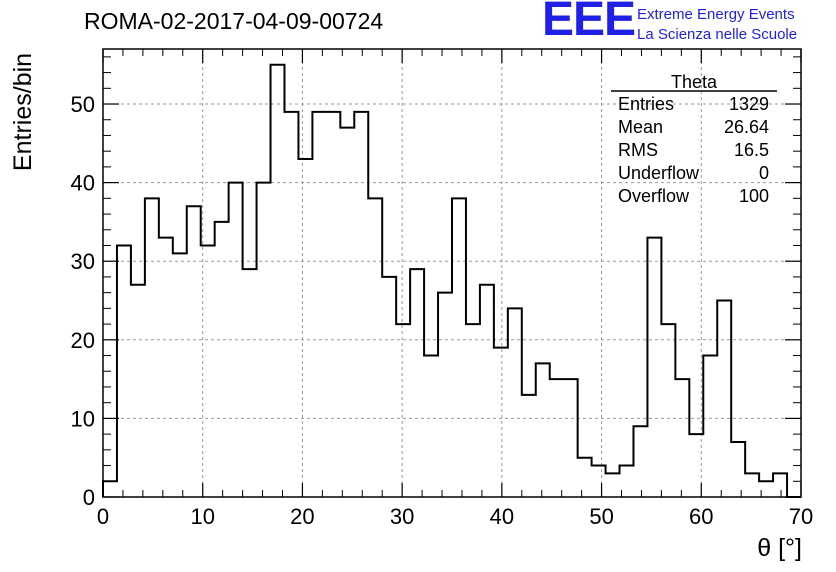  I want to click on x-axis-title: θ [°], so click(779, 548).